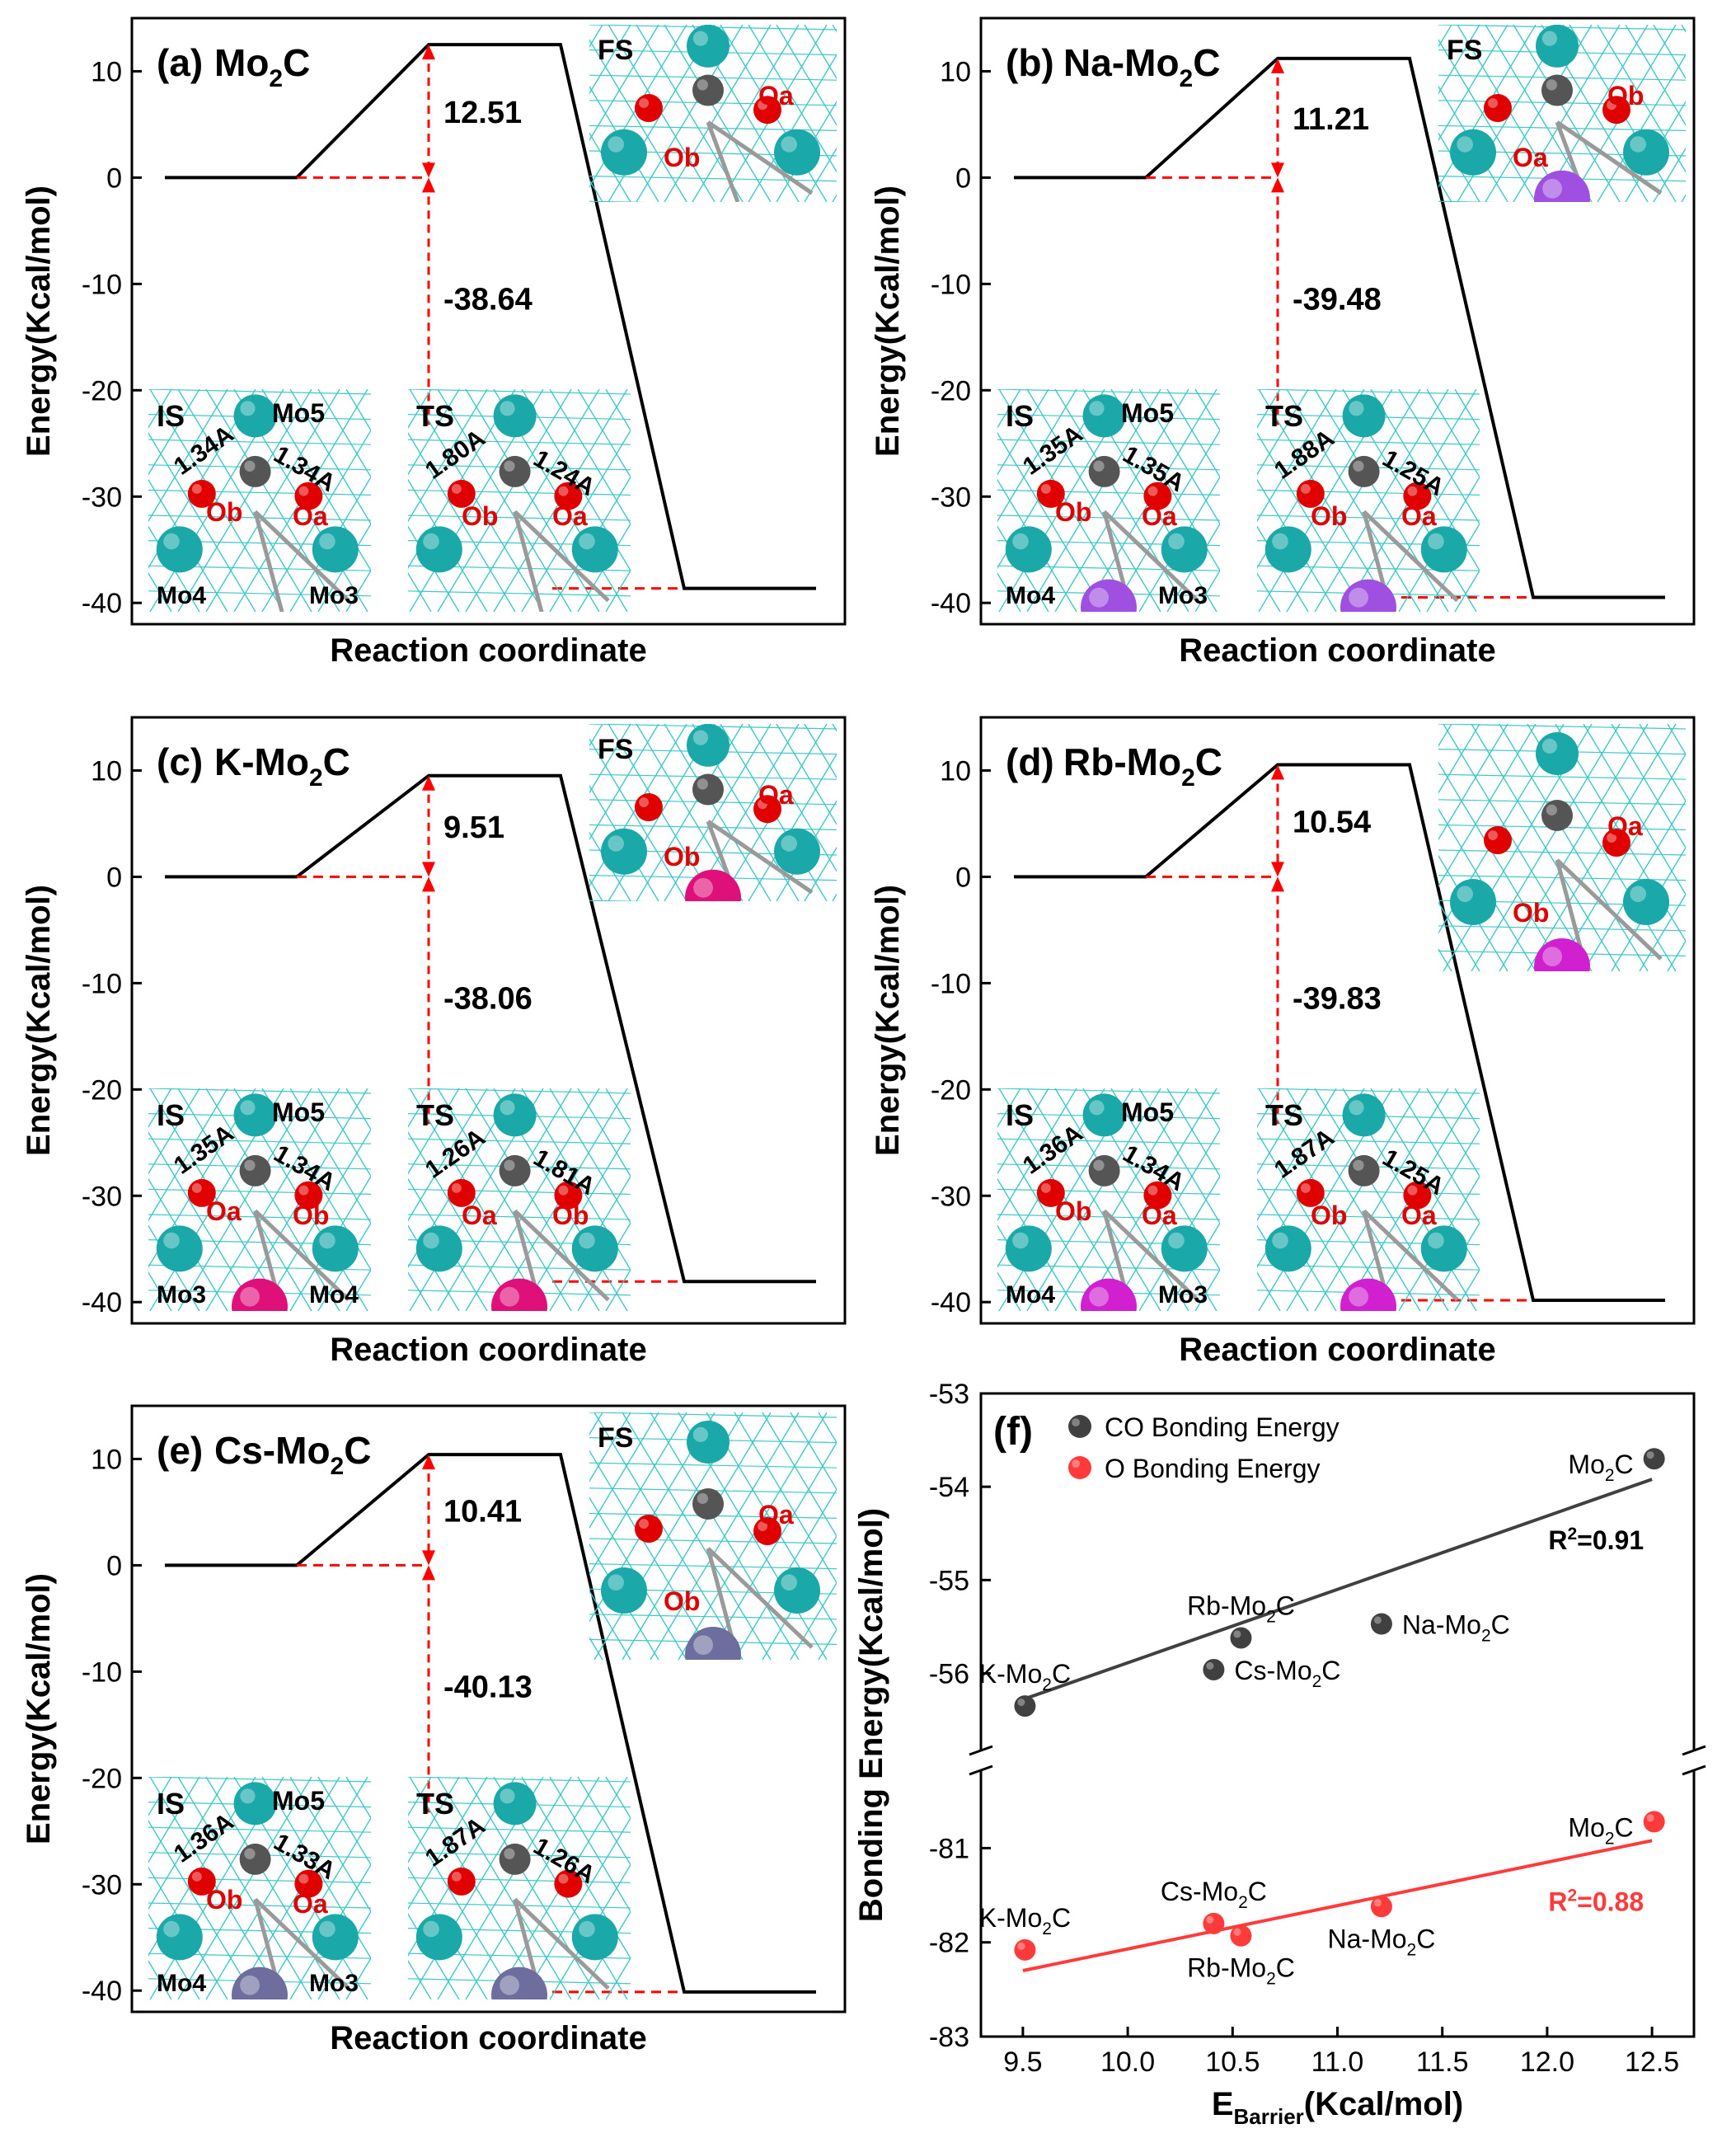 The width and height of the screenshot is (1736, 2138). I want to click on ts-bond-label: 1.26A, so click(455, 1154).